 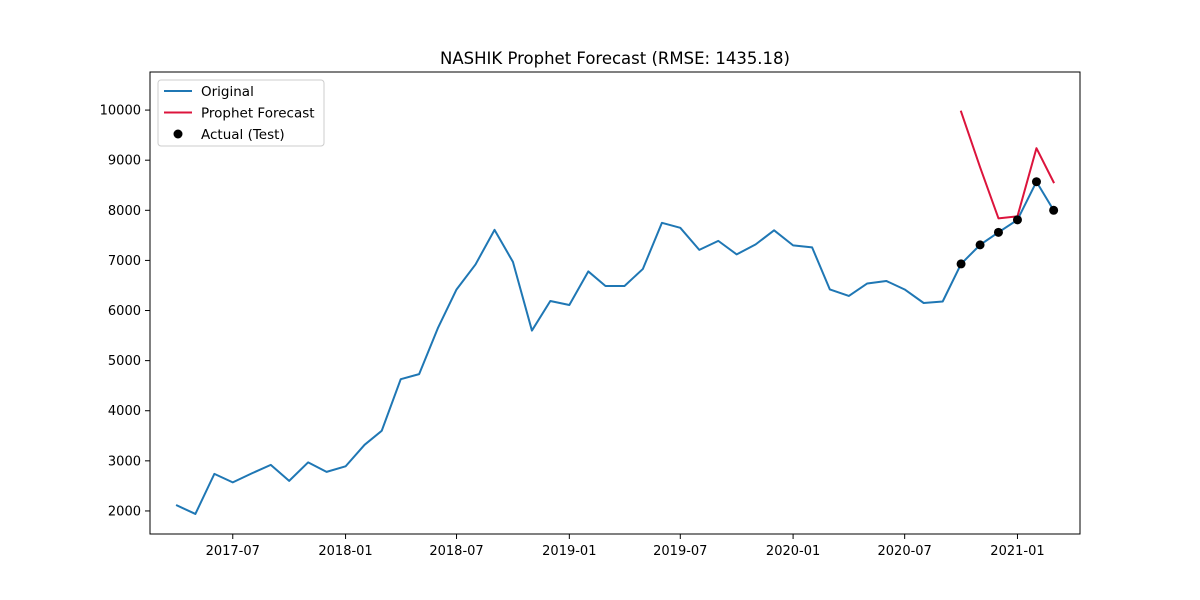 What do you see at coordinates (124, 261) in the screenshot?
I see `y-tick-label: 7000` at bounding box center [124, 261].